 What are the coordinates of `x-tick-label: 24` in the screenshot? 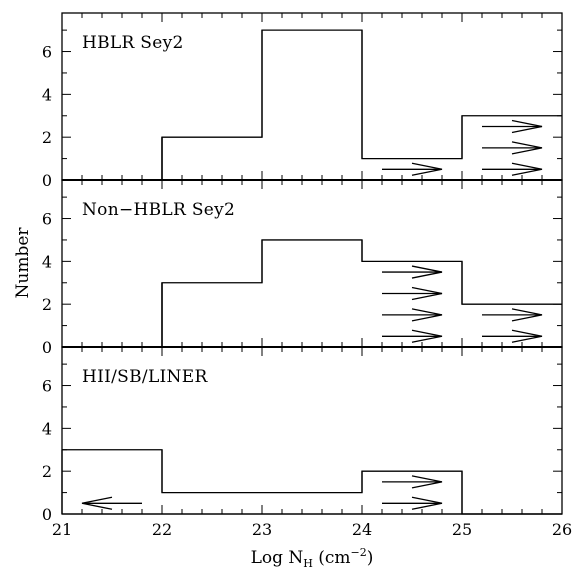 It's located at (362, 529).